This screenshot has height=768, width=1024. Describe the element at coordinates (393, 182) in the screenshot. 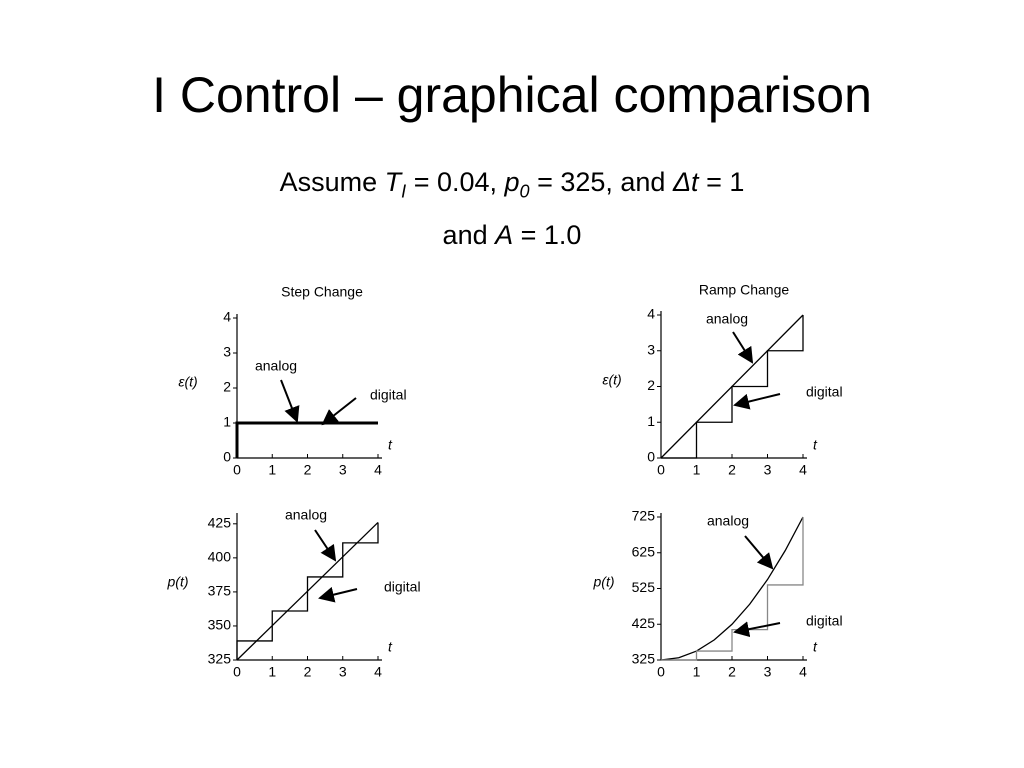

I see `subtitle-part: T` at that location.